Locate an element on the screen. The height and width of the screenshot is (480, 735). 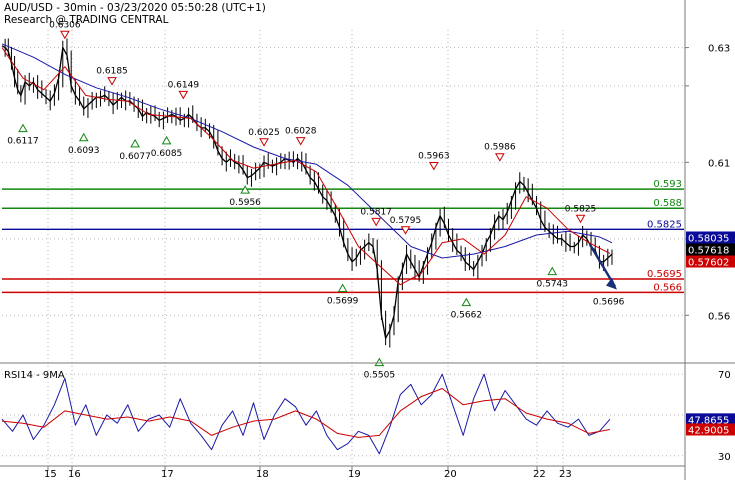
swing-high-label: 0.6185 is located at coordinates (112, 72).